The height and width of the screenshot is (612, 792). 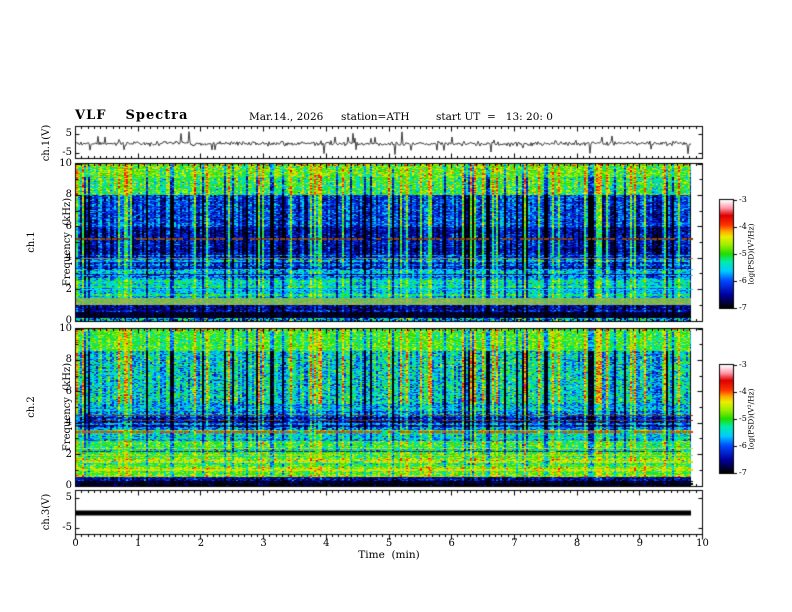 What do you see at coordinates (743, 280) in the screenshot?
I see `colorbar1-tick-label: -6` at bounding box center [743, 280].